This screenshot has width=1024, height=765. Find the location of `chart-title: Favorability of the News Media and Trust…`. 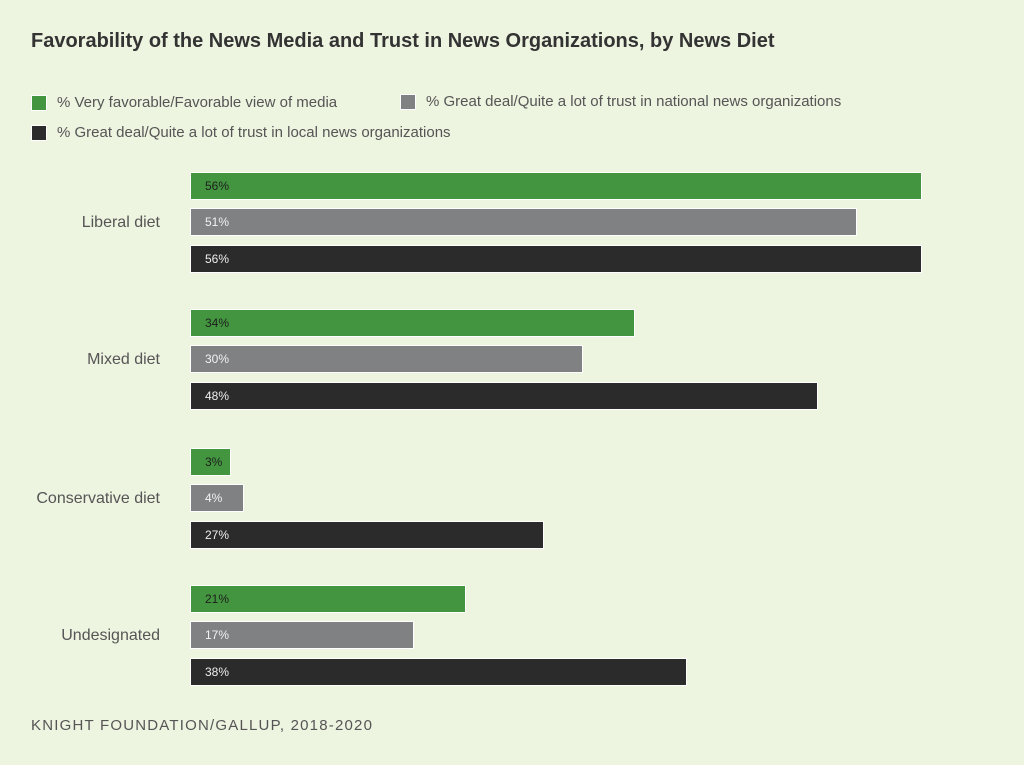

chart-title: Favorability of the News Media and Trust… is located at coordinates (403, 41).